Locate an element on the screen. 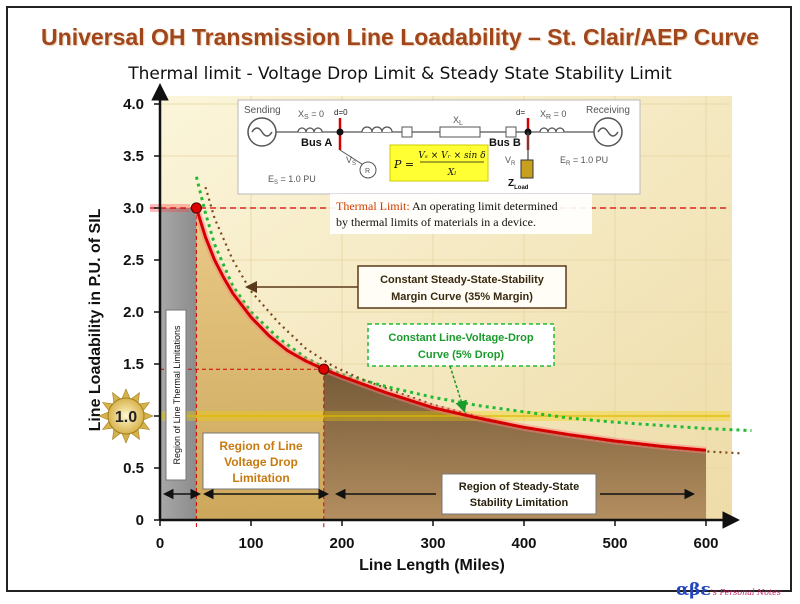 This screenshot has width=800, height=604. stab2-text: Margin Curve (35% Margin) is located at coordinates (462, 297).